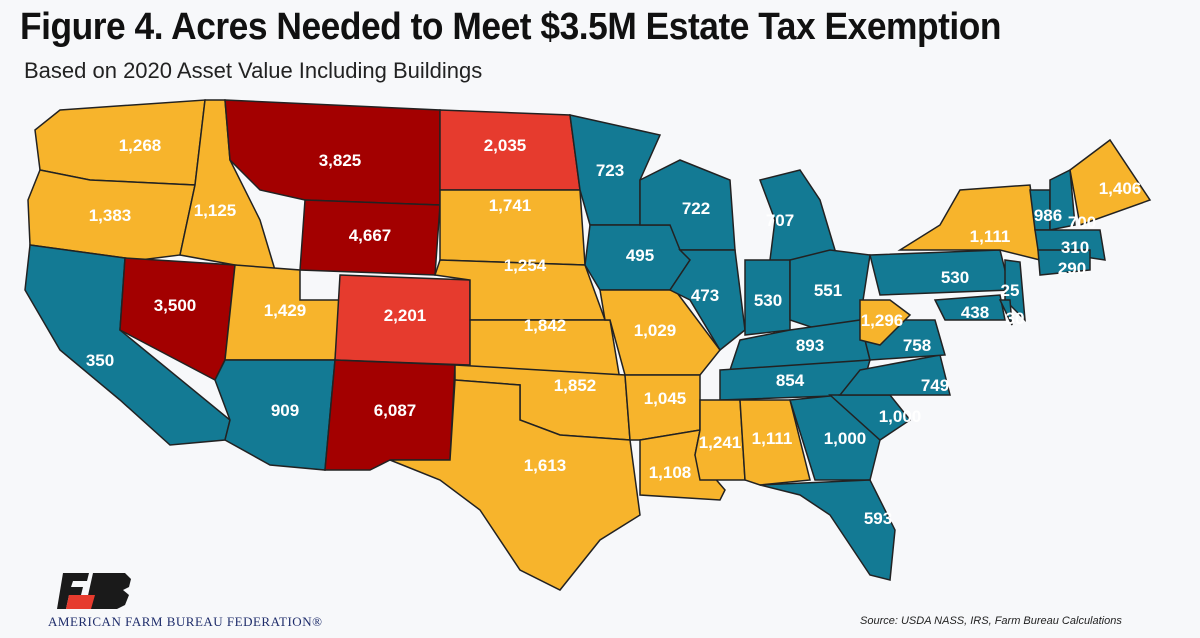 Image resolution: width=1200 pixels, height=638 pixels. What do you see at coordinates (505, 145) in the screenshot?
I see `state-value-nd: 2,035` at bounding box center [505, 145].